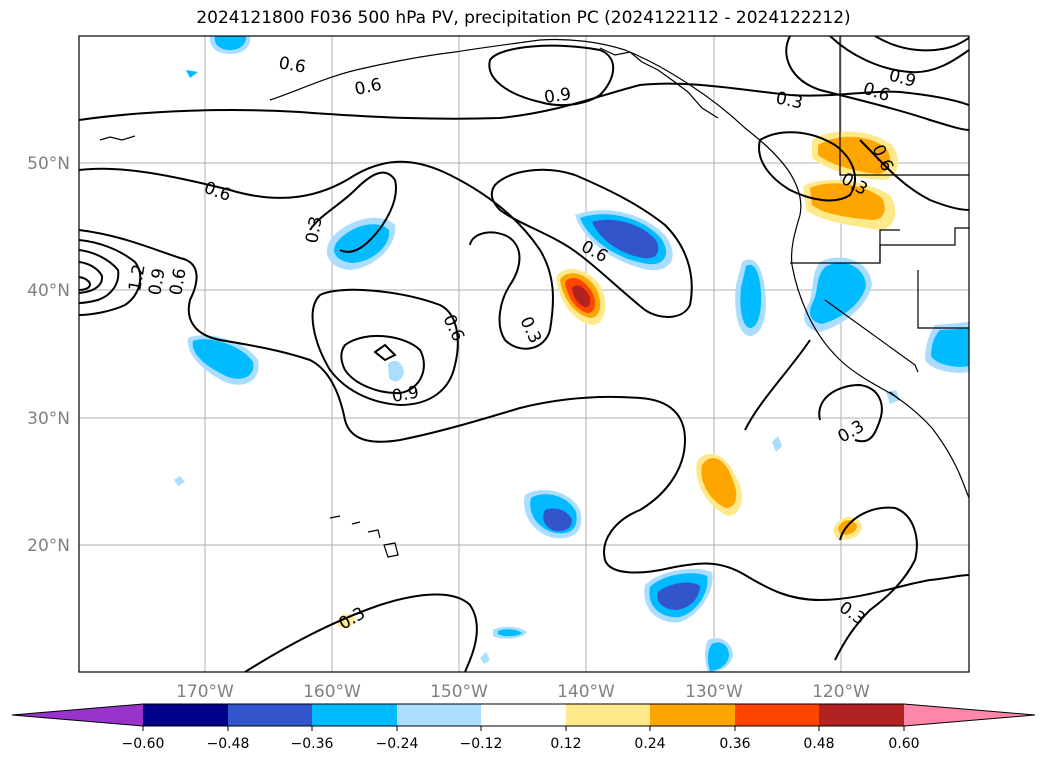  Describe the element at coordinates (332, 692) in the screenshot. I see `lon-label: 160°W` at that location.